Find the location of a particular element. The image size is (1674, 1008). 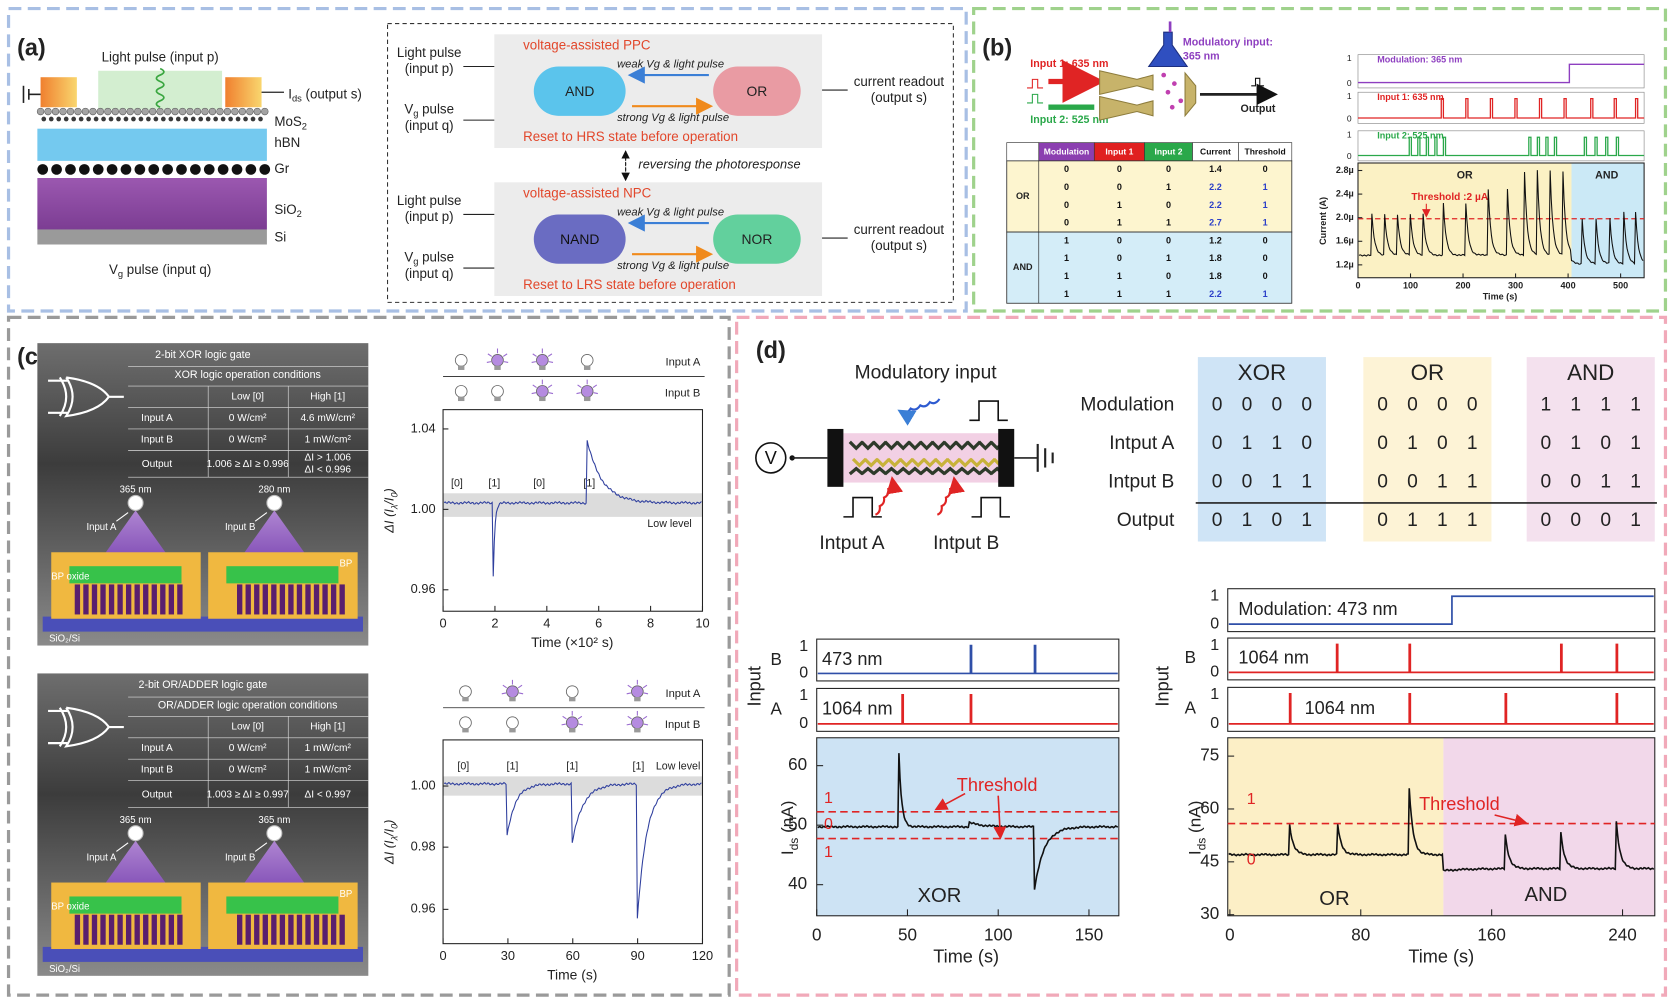

label: (input p) is located at coordinates (429, 216).